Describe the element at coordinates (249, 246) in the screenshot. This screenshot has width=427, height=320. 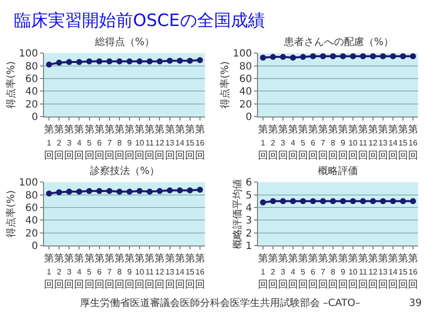
I see `y-tick-label: 1` at that location.